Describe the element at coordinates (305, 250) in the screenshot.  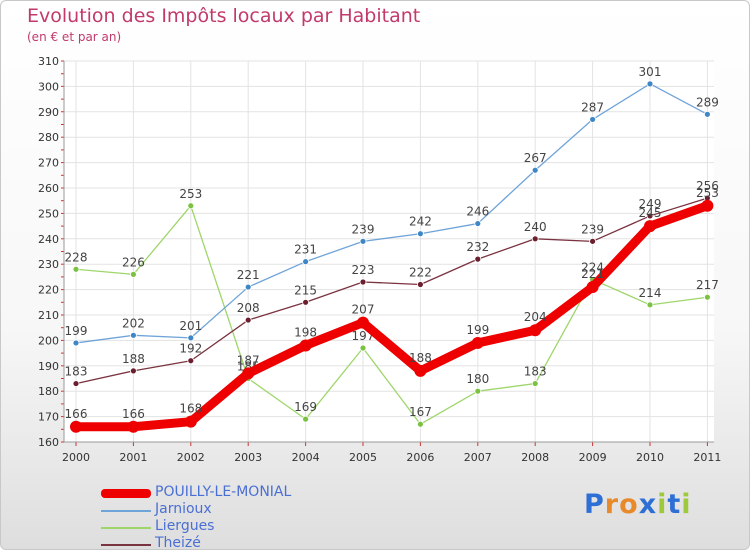
I see `data-label: 231` at that location.